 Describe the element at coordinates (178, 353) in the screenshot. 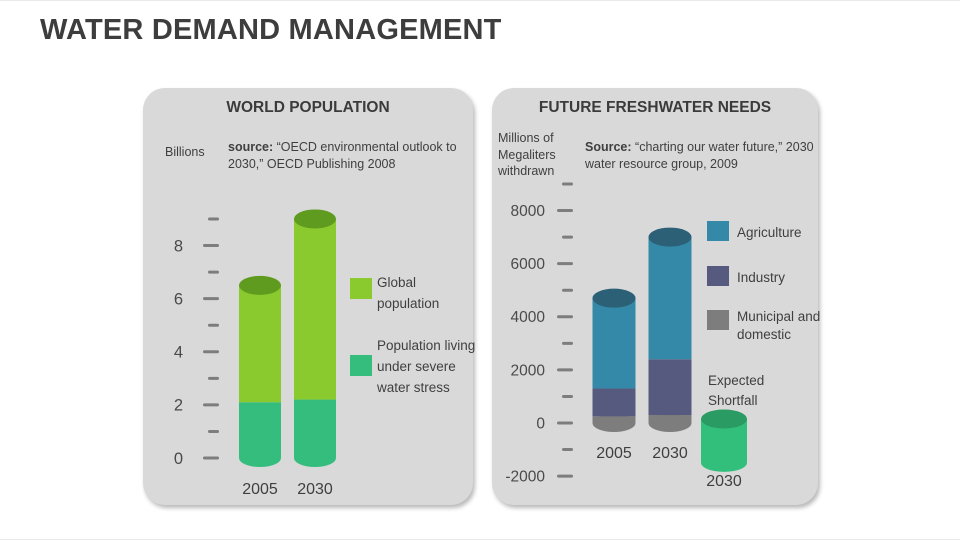

I see `axis-tick-label: 4` at that location.